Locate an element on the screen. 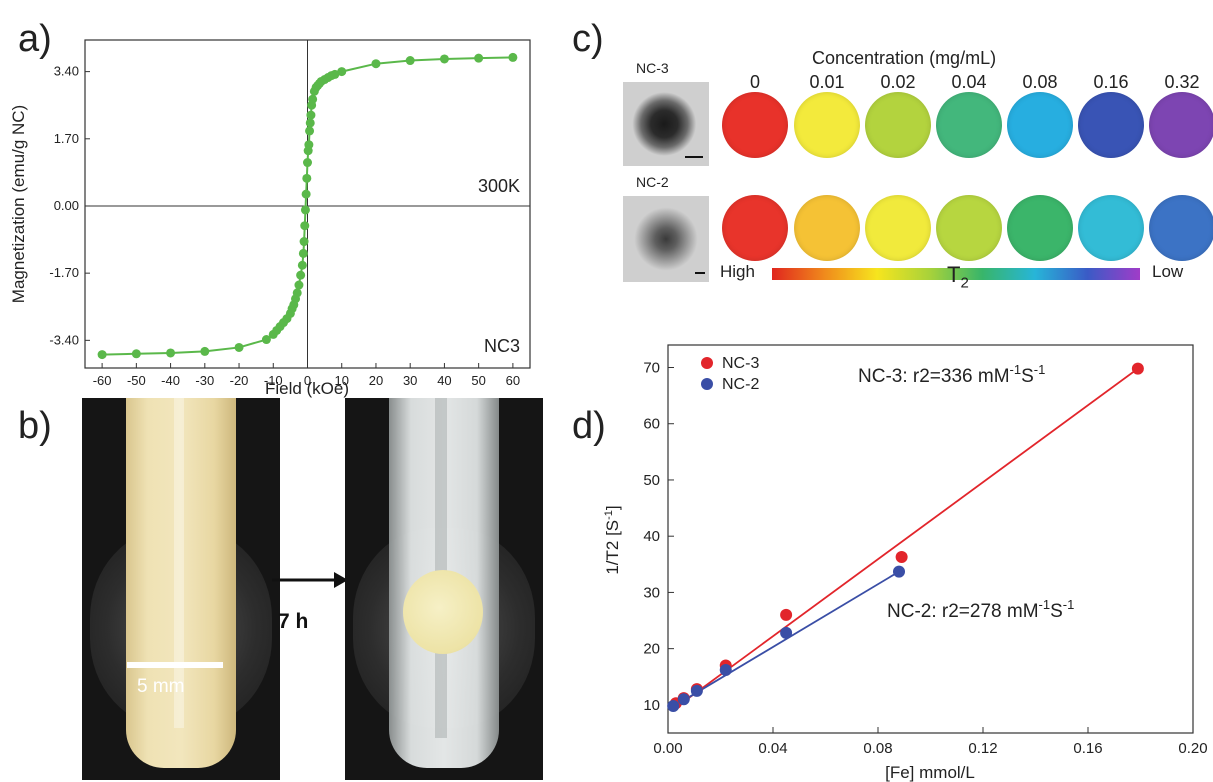 The width and height of the screenshot is (1213, 782). nc3-relaxivity-unit: S is located at coordinates (1027, 376).